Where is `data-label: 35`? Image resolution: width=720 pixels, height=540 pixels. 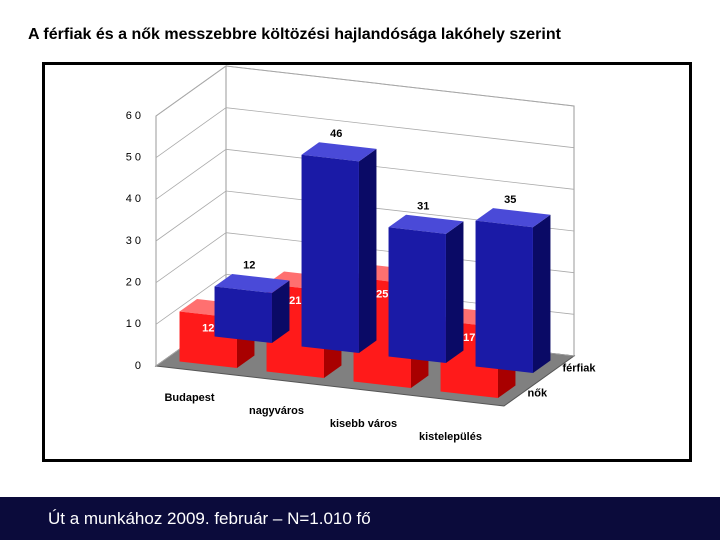
data-label: 35 is located at coordinates (510, 200).